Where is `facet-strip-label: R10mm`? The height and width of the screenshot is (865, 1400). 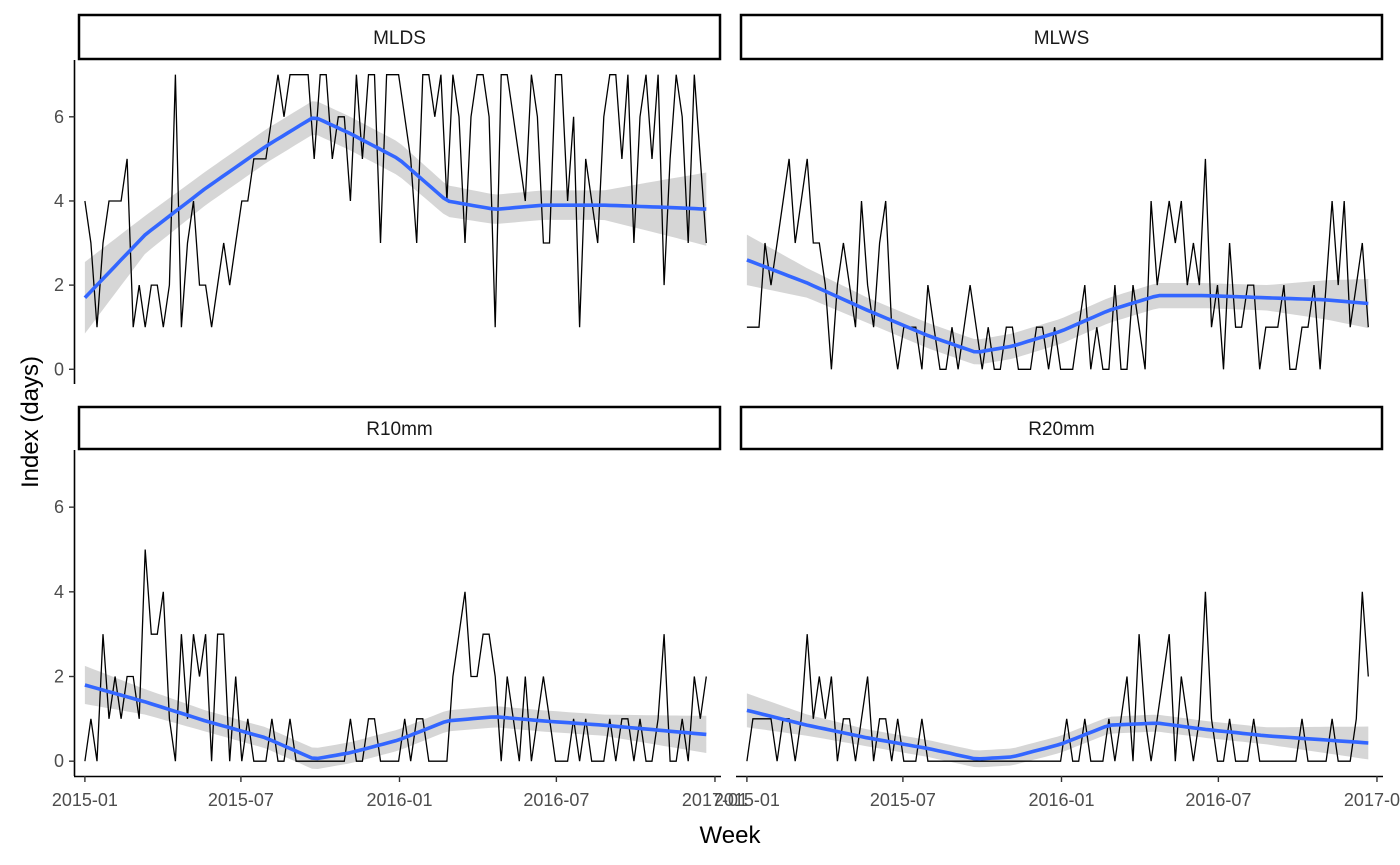 facet-strip-label: R10mm is located at coordinates (399, 429).